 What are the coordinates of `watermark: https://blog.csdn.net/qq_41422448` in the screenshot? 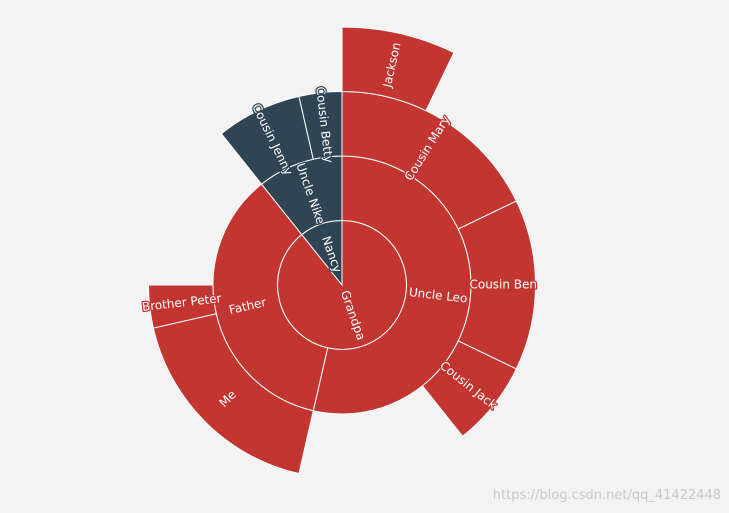 It's located at (606, 495).